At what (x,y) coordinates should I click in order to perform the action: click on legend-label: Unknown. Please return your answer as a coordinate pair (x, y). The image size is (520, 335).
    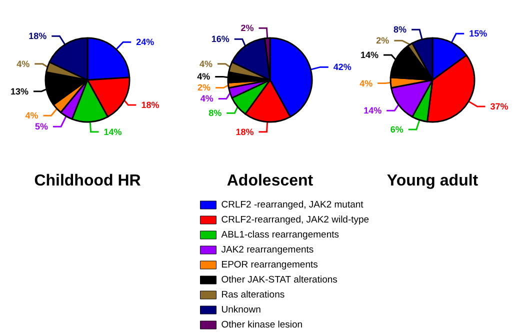
    Looking at the image, I should click on (241, 310).